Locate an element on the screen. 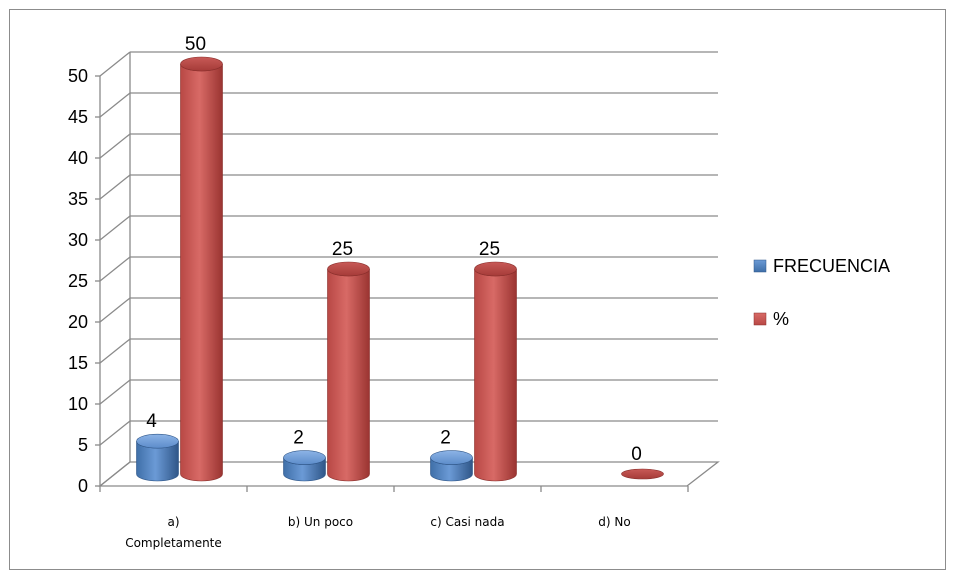 The height and width of the screenshot is (579, 957). legend: FRECUENCIA% is located at coordinates (821, 292).